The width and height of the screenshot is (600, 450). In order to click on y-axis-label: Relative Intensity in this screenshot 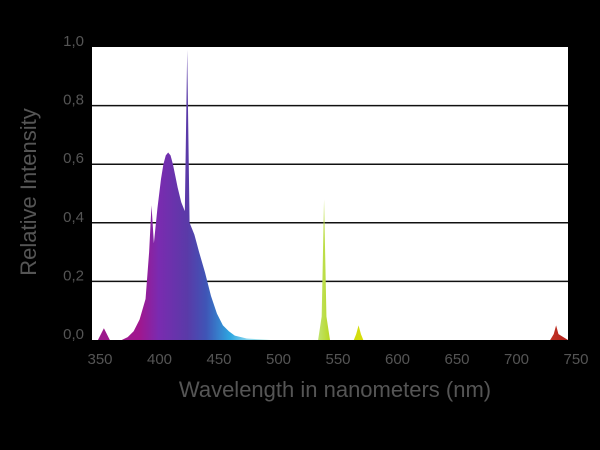, I will do `click(28, 192)`.